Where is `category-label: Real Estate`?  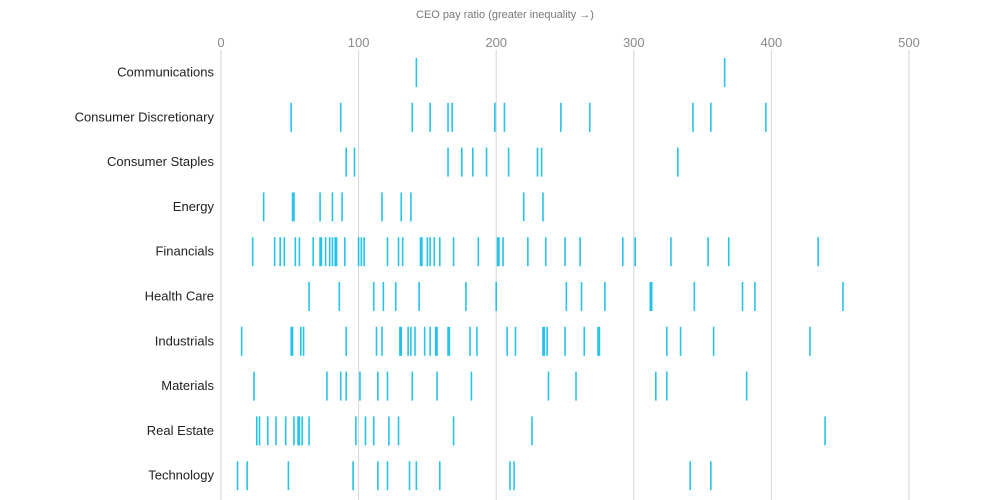
category-label: Real Estate is located at coordinates (180, 430).